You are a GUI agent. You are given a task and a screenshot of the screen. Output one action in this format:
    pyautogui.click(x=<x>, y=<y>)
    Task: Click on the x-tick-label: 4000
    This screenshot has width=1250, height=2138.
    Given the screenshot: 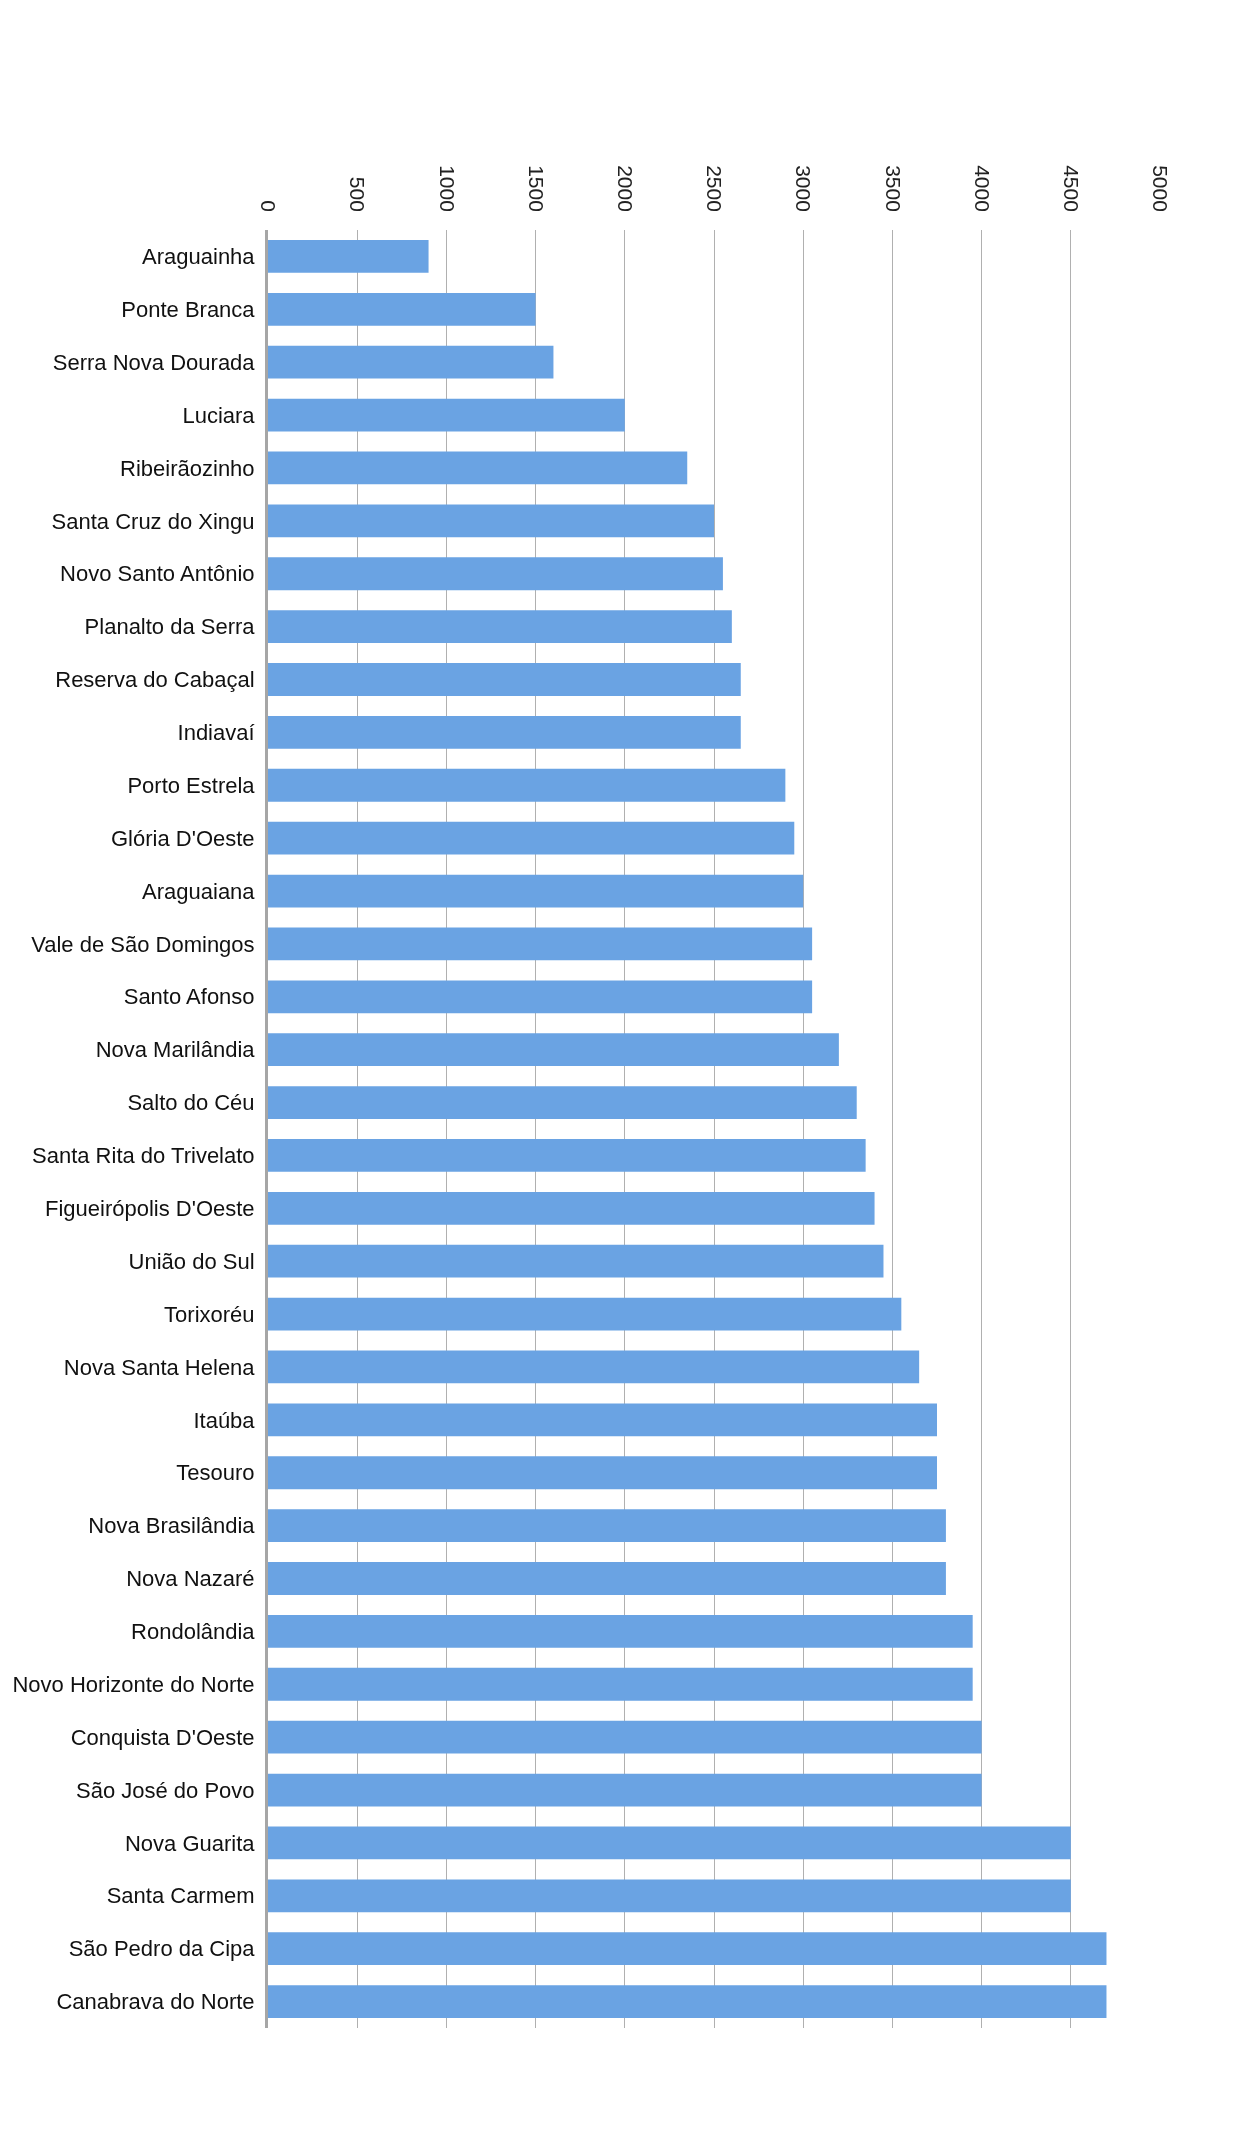 What is the action you would take?
    pyautogui.click(x=982, y=188)
    